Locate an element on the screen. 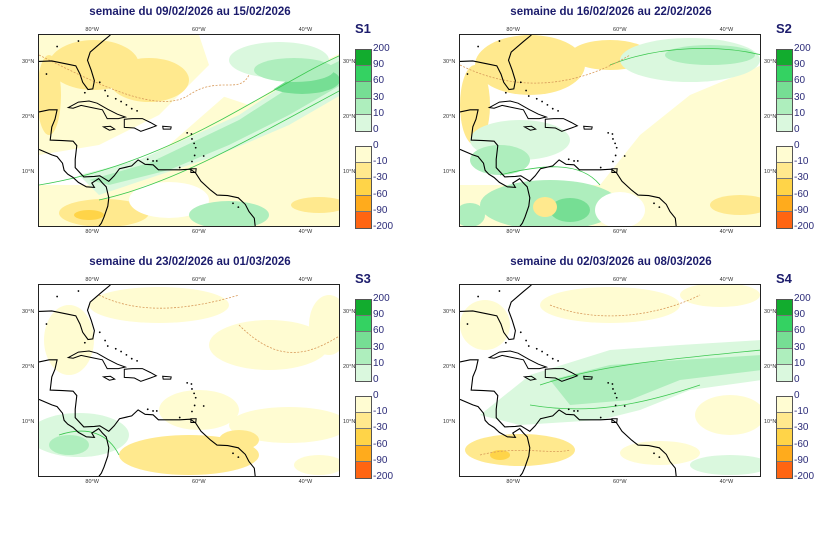 This screenshot has height=533, width=821. colorbar-tick-label: 30 is located at coordinates (379, 347).